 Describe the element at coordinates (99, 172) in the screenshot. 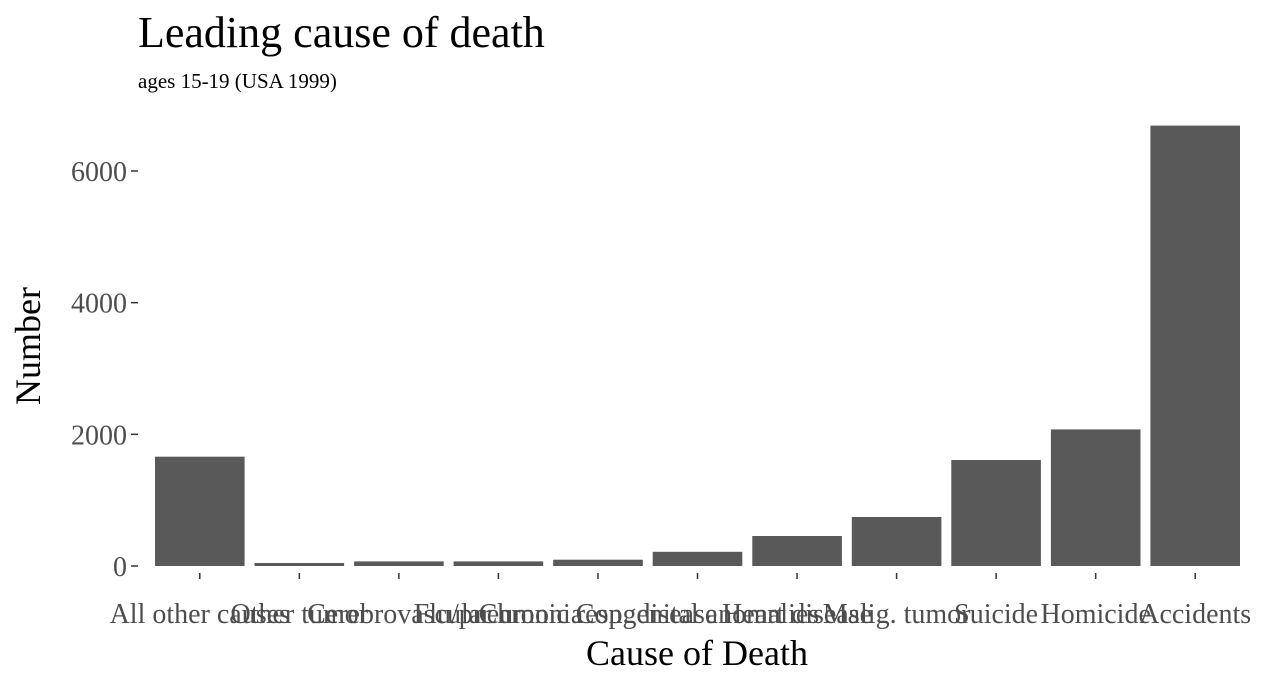

I see `y-tick-label-3: 6000` at that location.